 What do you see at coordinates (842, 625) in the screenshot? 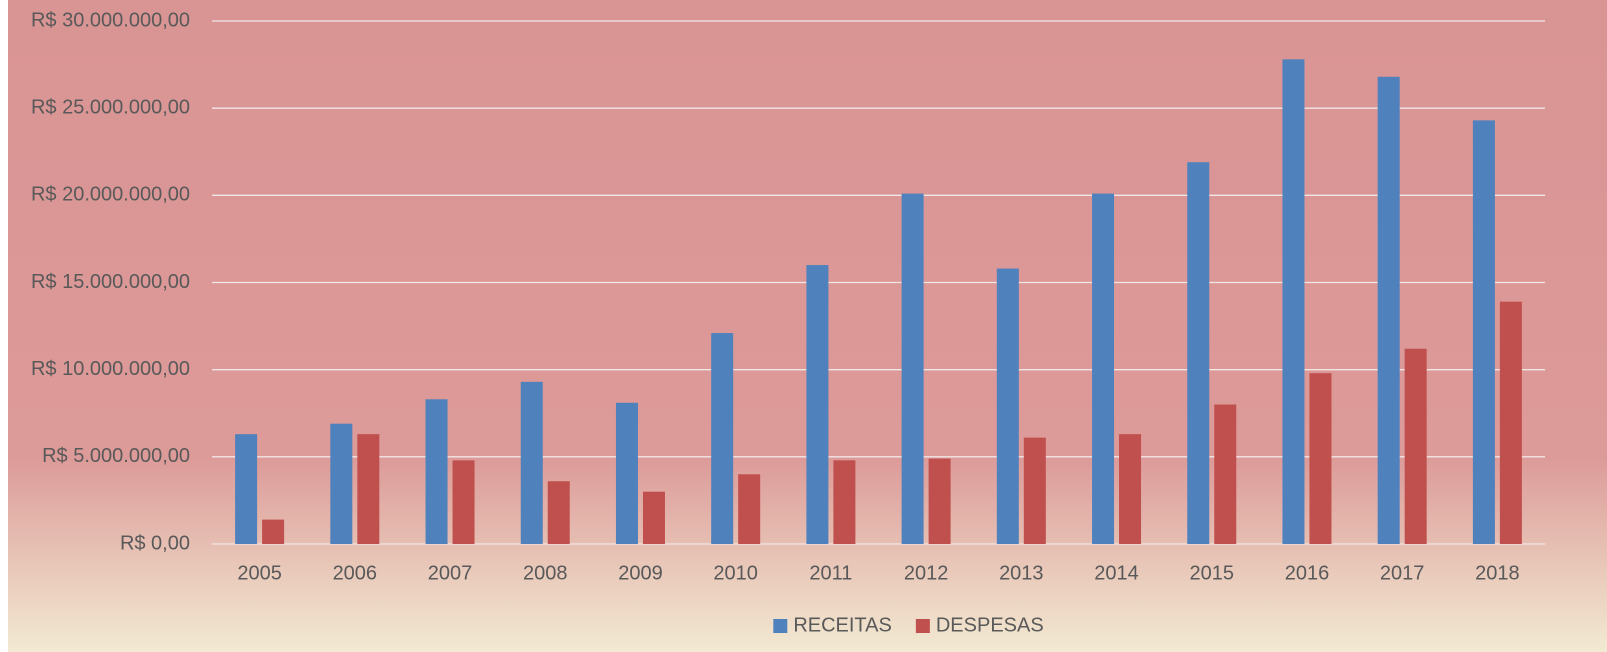
I see `legend-label: RECEITAS` at bounding box center [842, 625].